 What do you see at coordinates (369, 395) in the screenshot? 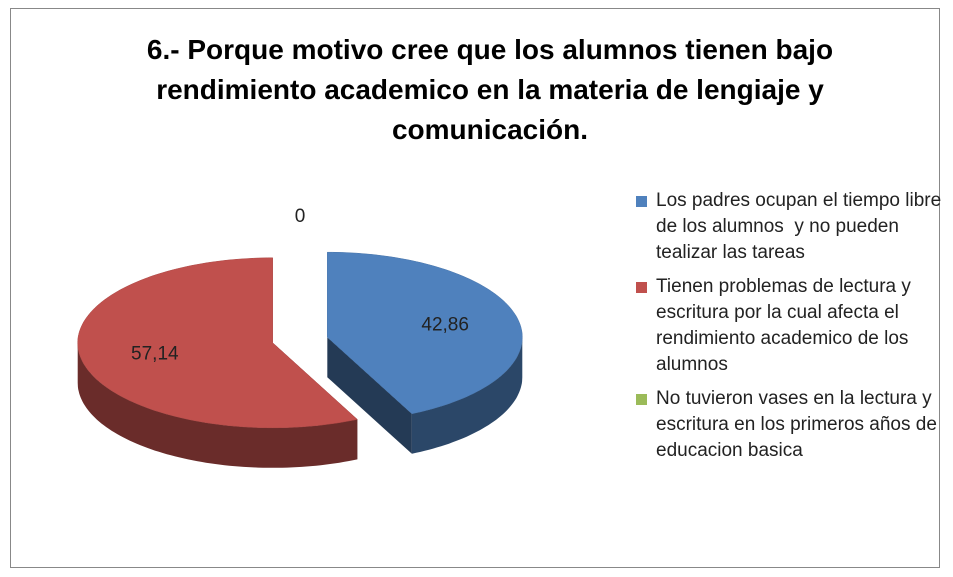
I see `slice-side` at bounding box center [369, 395].